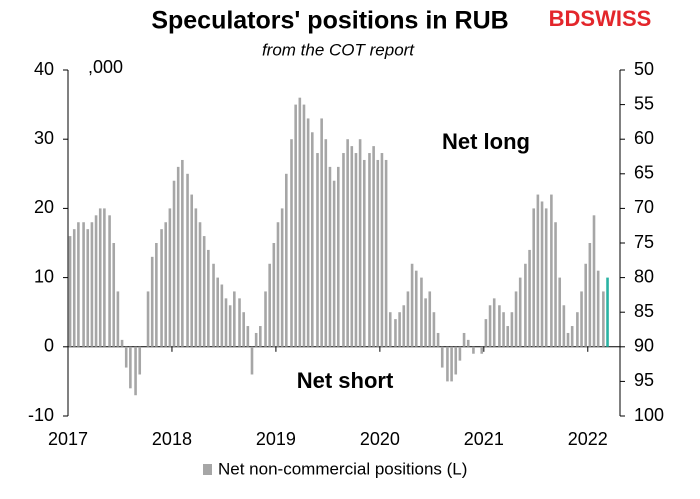  Describe the element at coordinates (644, 138) in the screenshot. I see `y2-tick-label: 60` at that location.